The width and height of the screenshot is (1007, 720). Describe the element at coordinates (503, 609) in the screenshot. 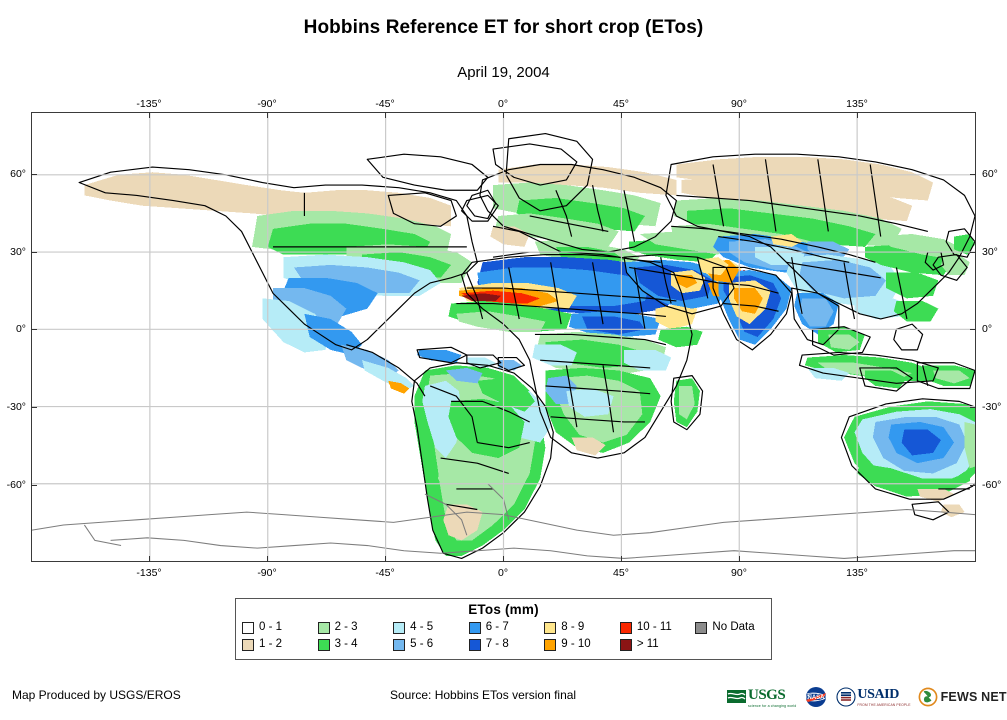

I see `legend-title: ETos (mm)` at that location.